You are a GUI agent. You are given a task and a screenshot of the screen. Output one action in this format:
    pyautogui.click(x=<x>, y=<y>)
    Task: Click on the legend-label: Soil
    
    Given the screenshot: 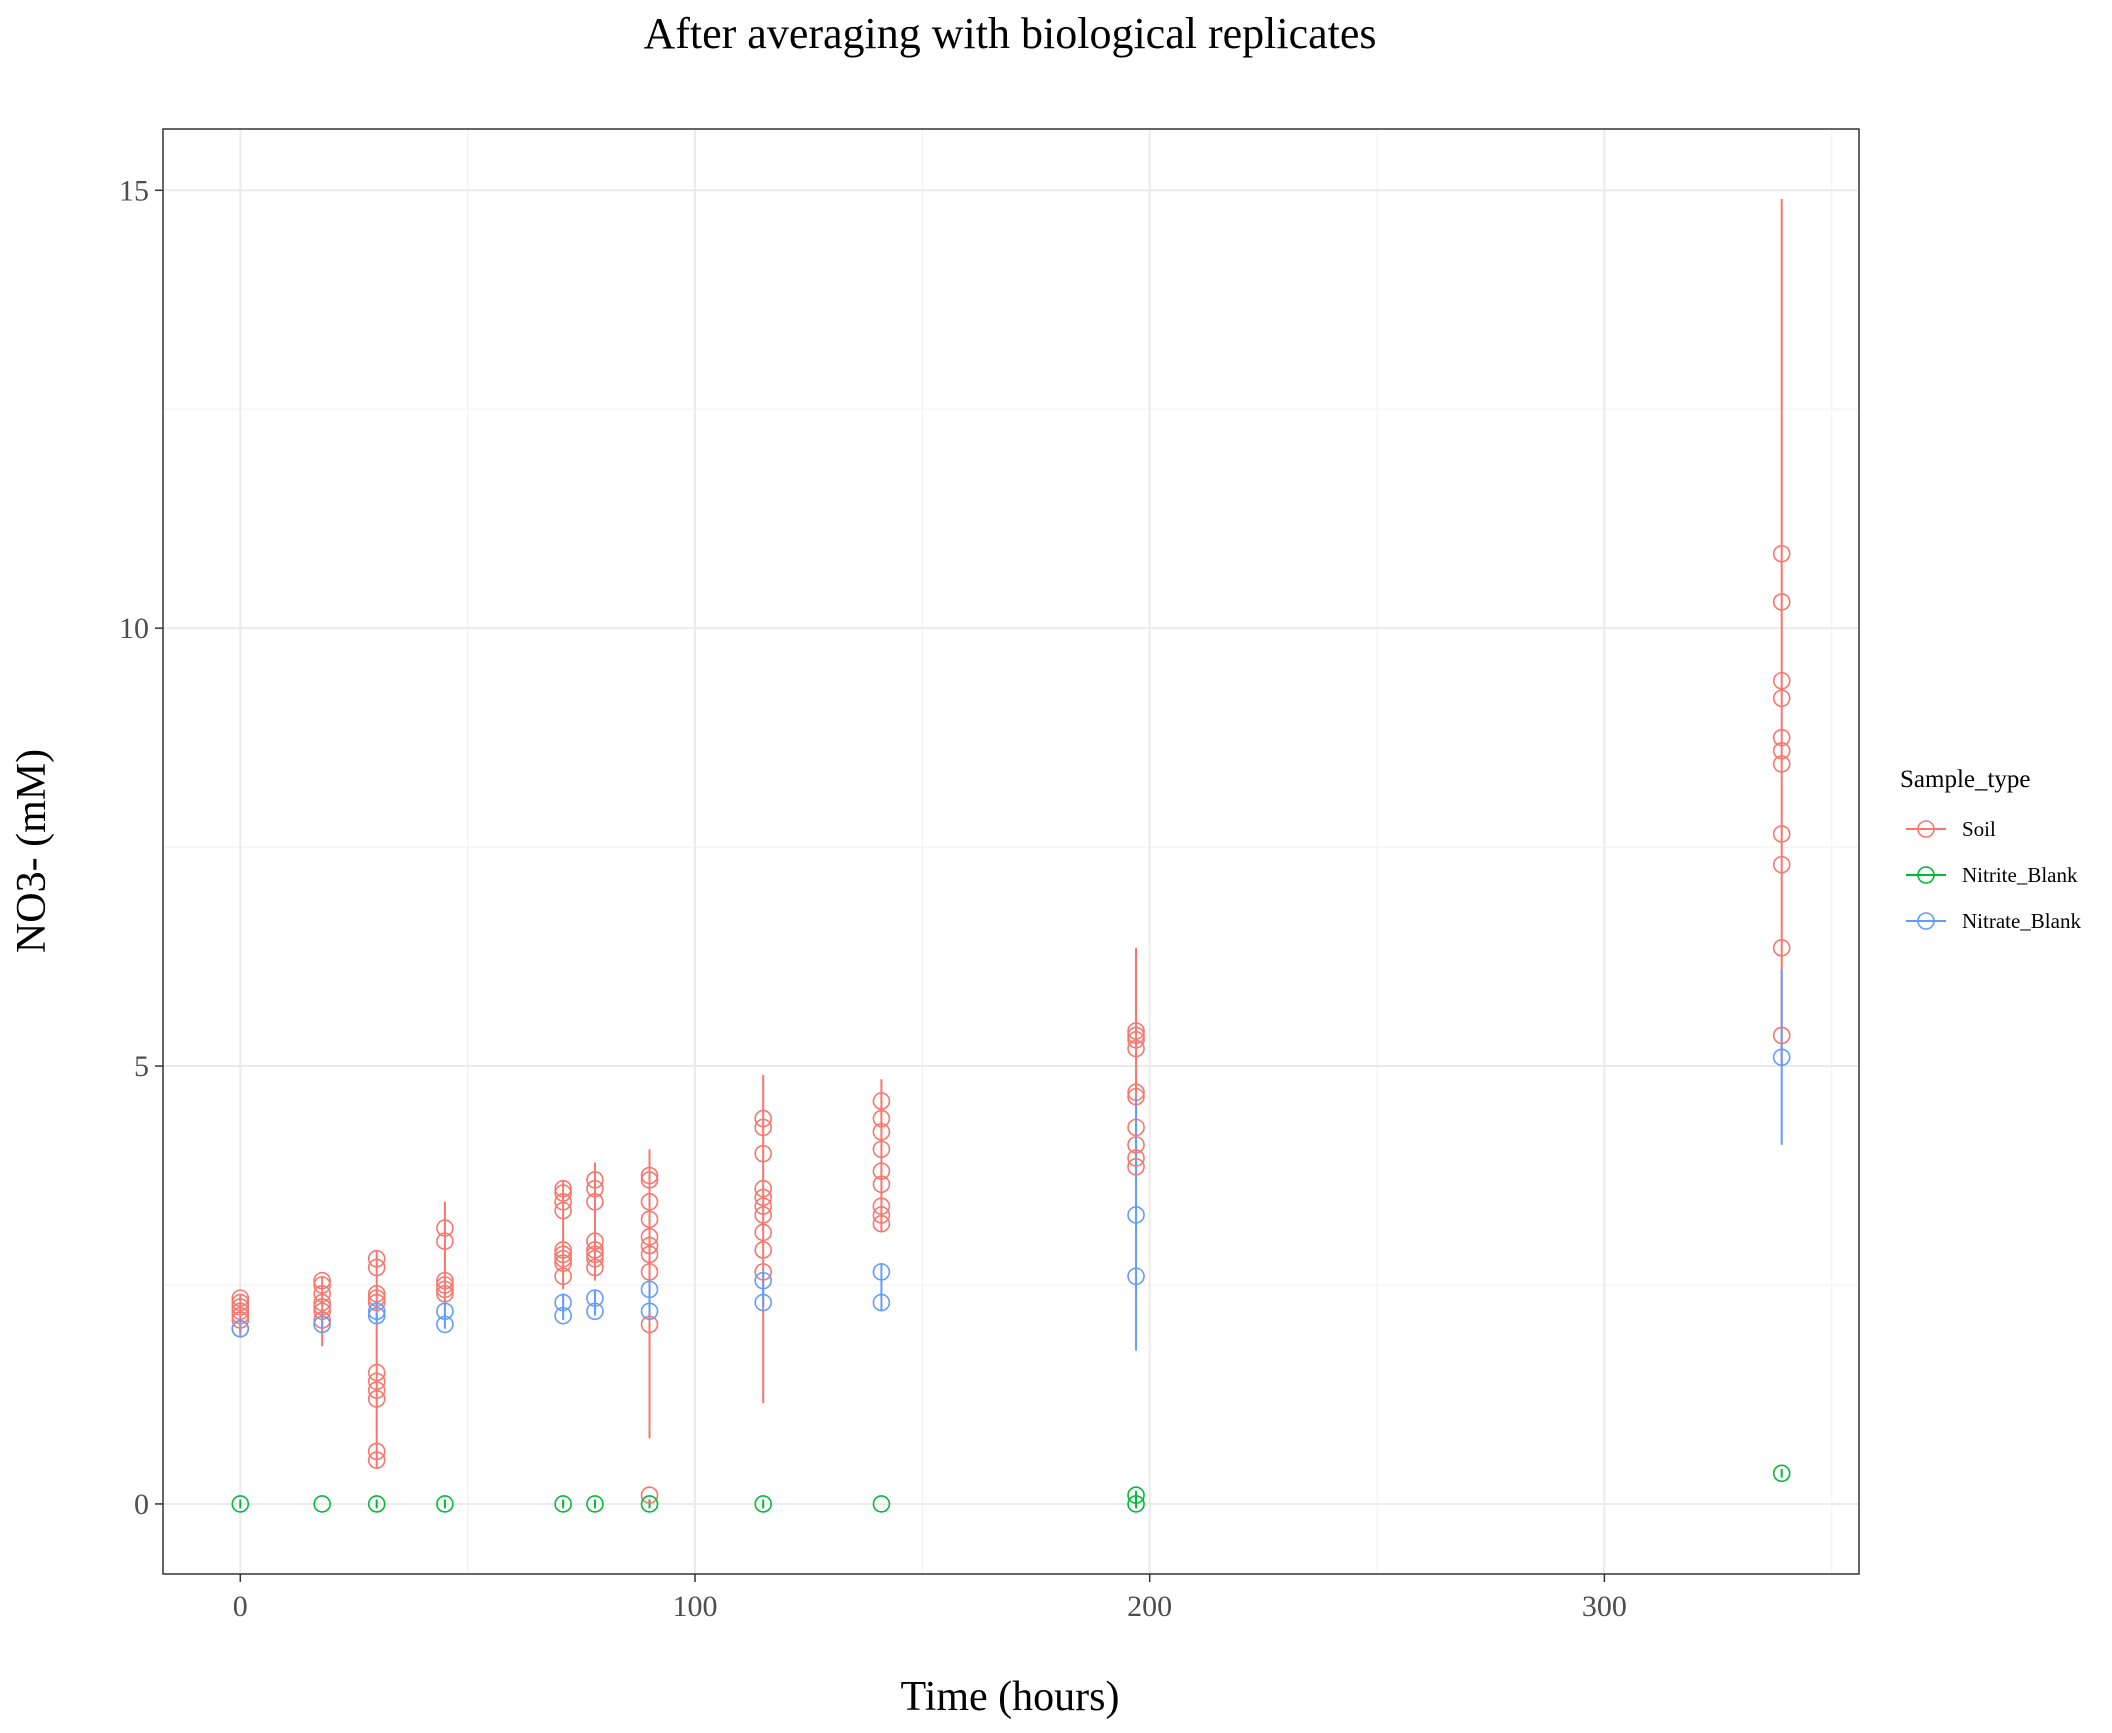 What is the action you would take?
    pyautogui.click(x=1979, y=829)
    